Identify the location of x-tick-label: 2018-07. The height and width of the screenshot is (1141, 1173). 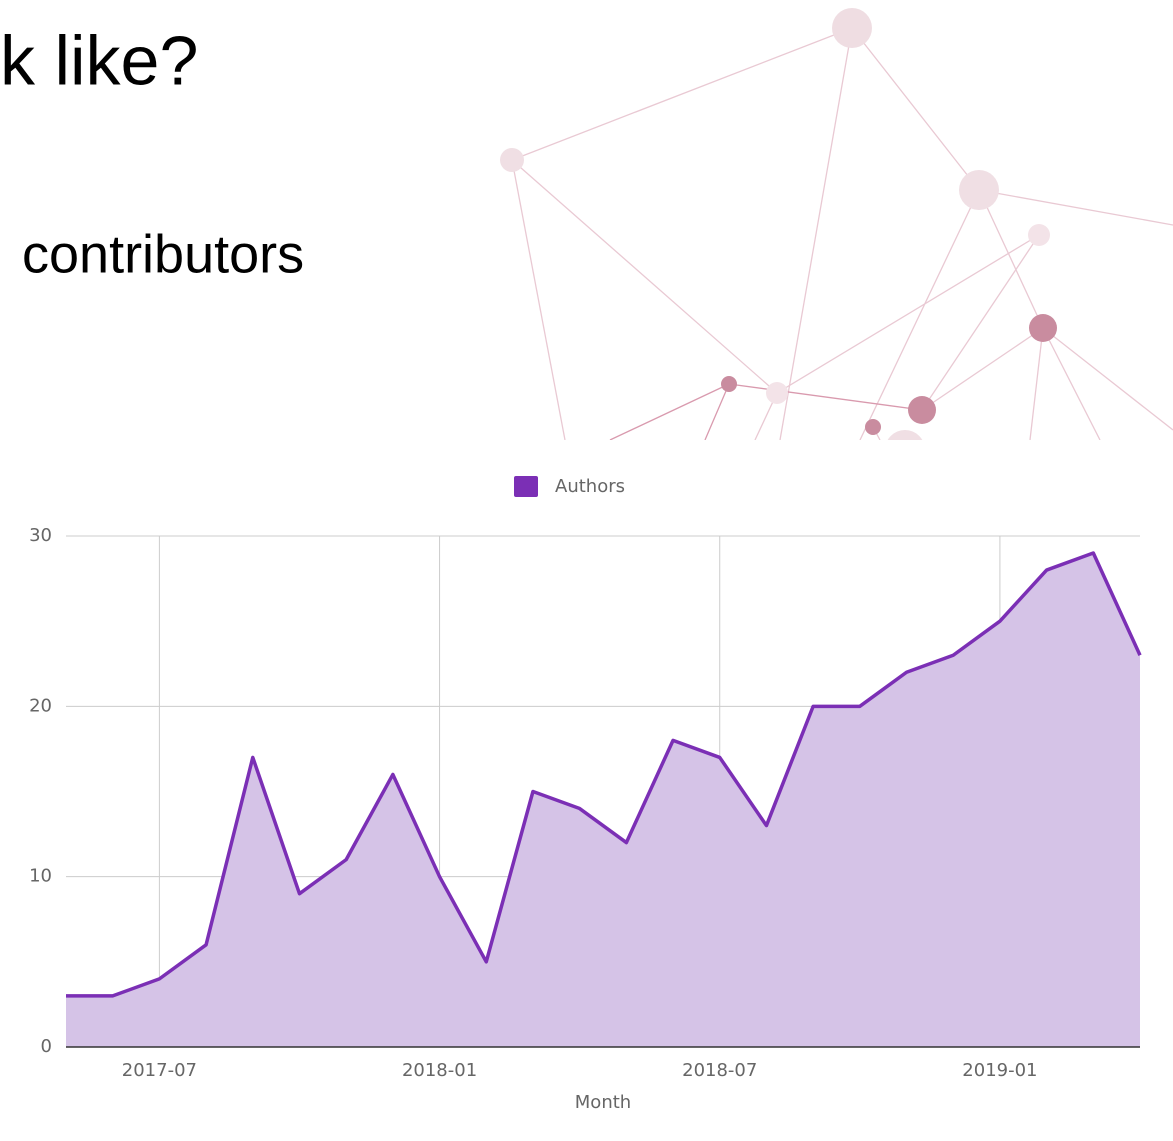
(719, 1070).